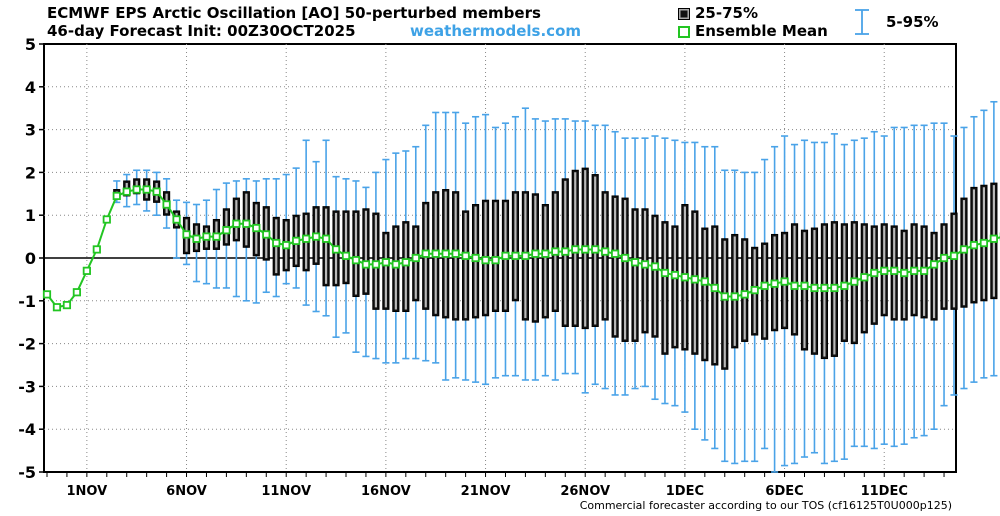 This screenshot has height=516, width=1000. Describe the element at coordinates (87, 491) in the screenshot. I see `x-tick-label: 1NOV` at that location.